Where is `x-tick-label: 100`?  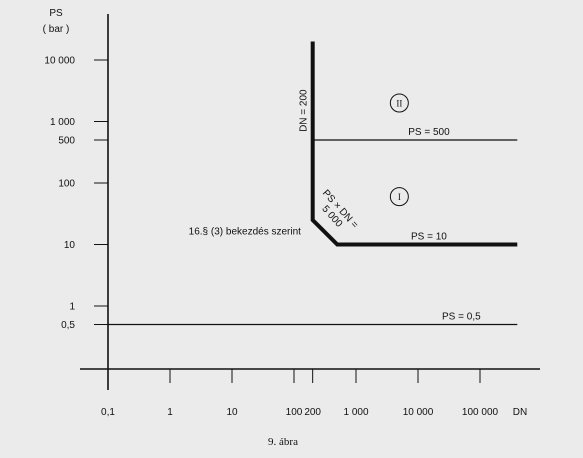
x-tick-label: 100 is located at coordinates (294, 412).